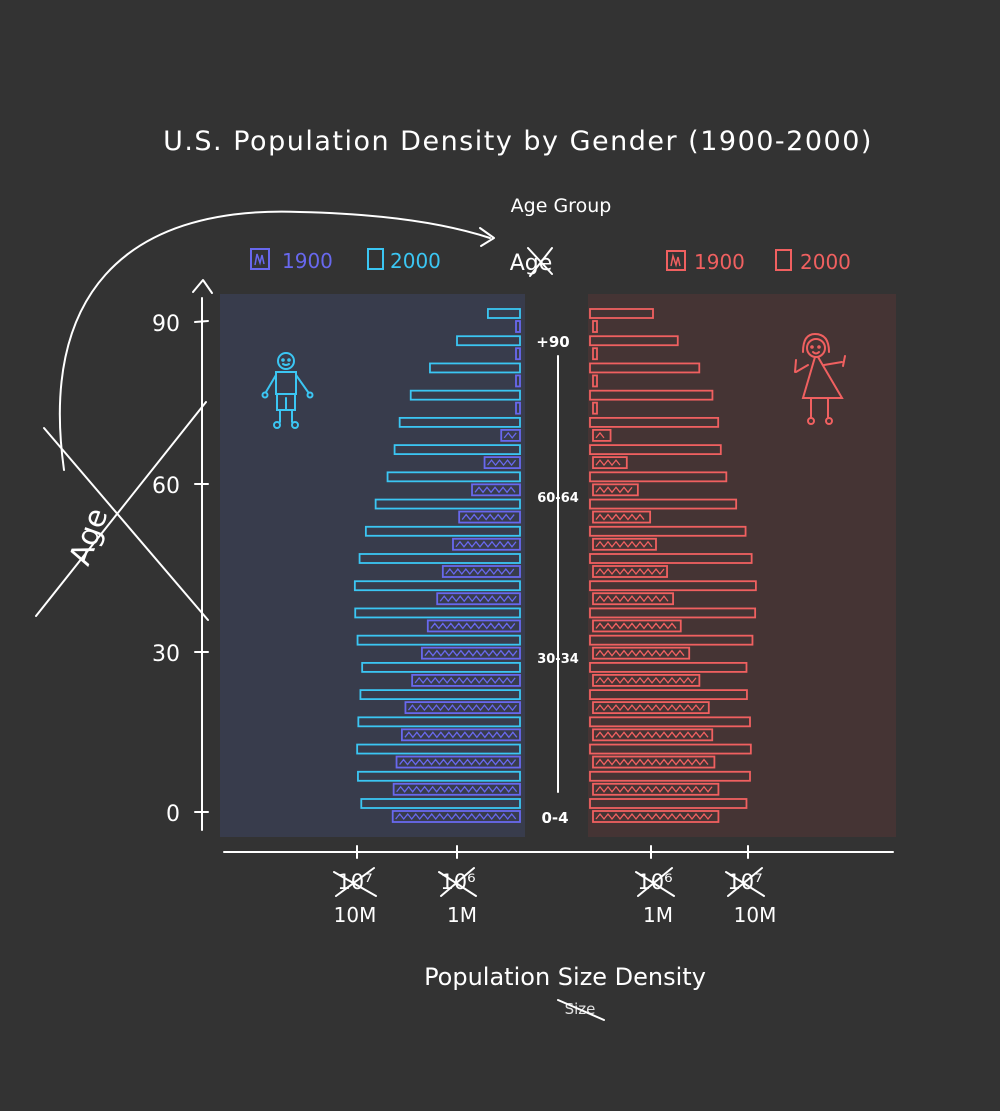  I want to click on x-axis: 10⁷ 10⁶ 10⁶ 10⁷ 10M 1M 1M 10M, so click(558, 886).